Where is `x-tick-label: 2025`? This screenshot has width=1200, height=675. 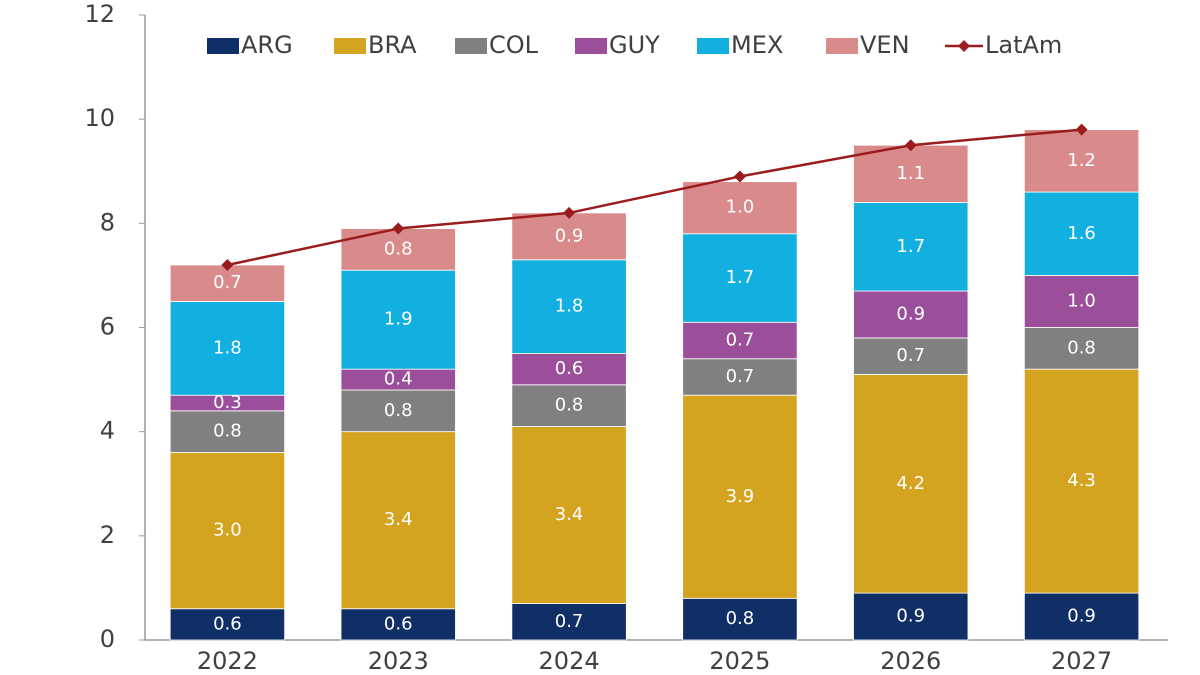
x-tick-label: 2025 is located at coordinates (739, 661).